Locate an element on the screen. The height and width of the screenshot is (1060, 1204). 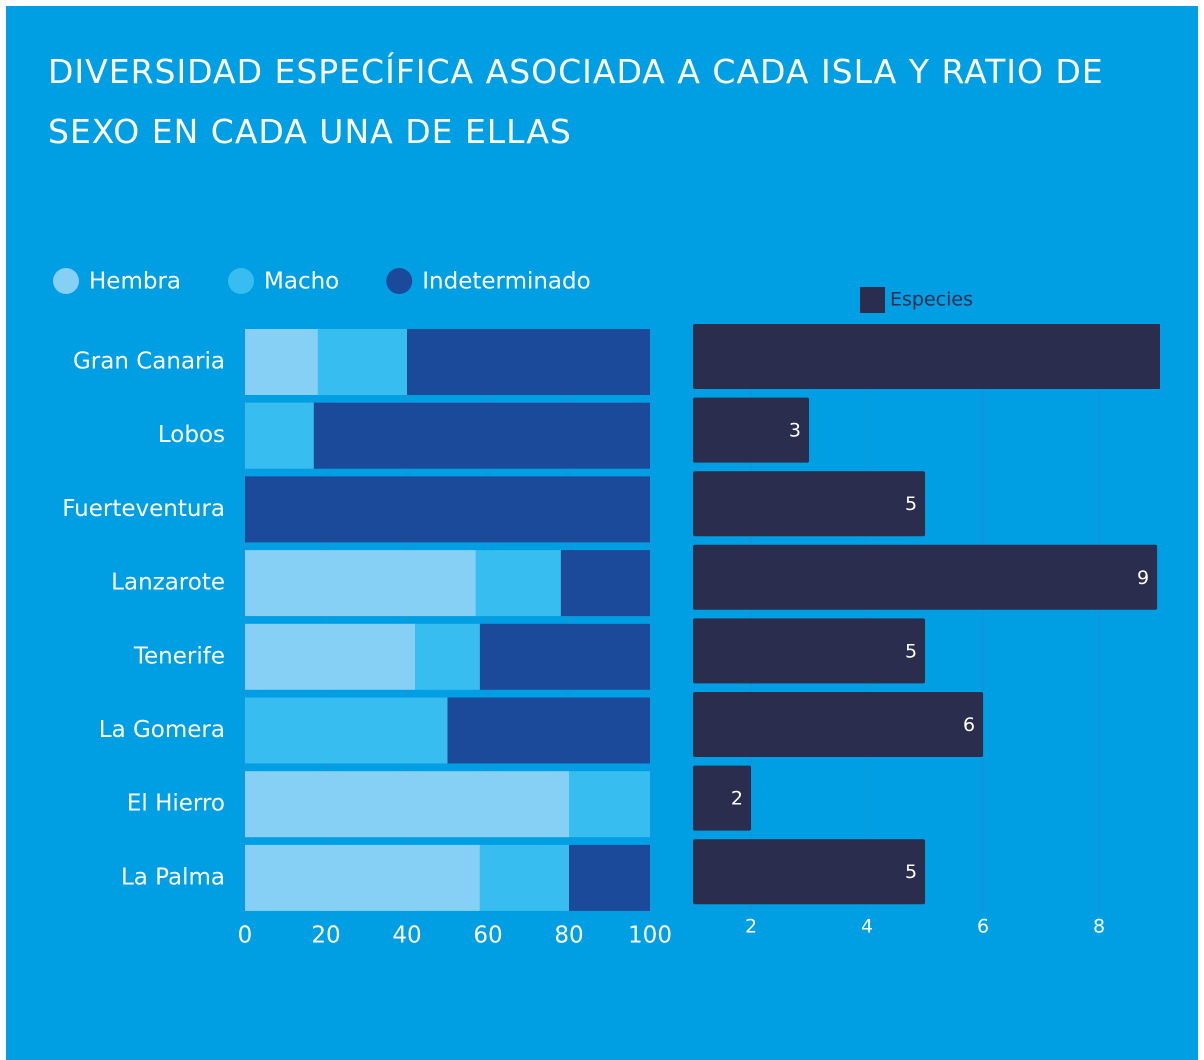
x-tick-label: 0 is located at coordinates (245, 936).